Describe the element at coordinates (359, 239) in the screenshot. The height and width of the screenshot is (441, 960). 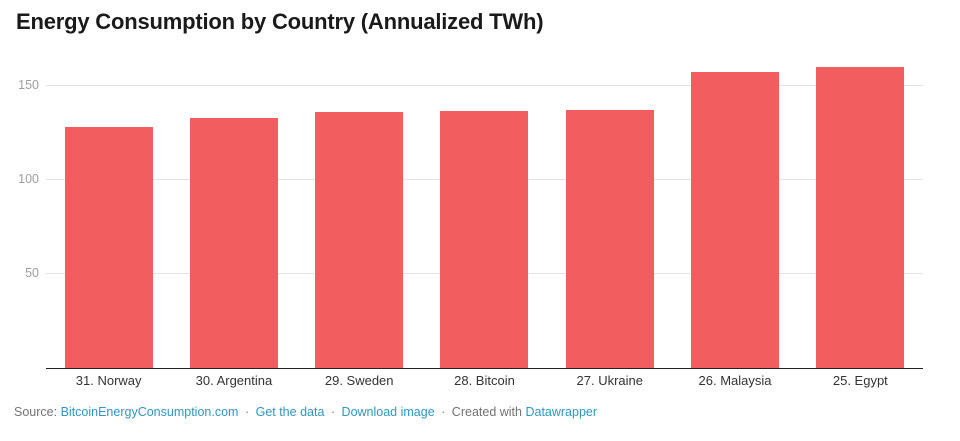
I see `bar-sweden` at that location.